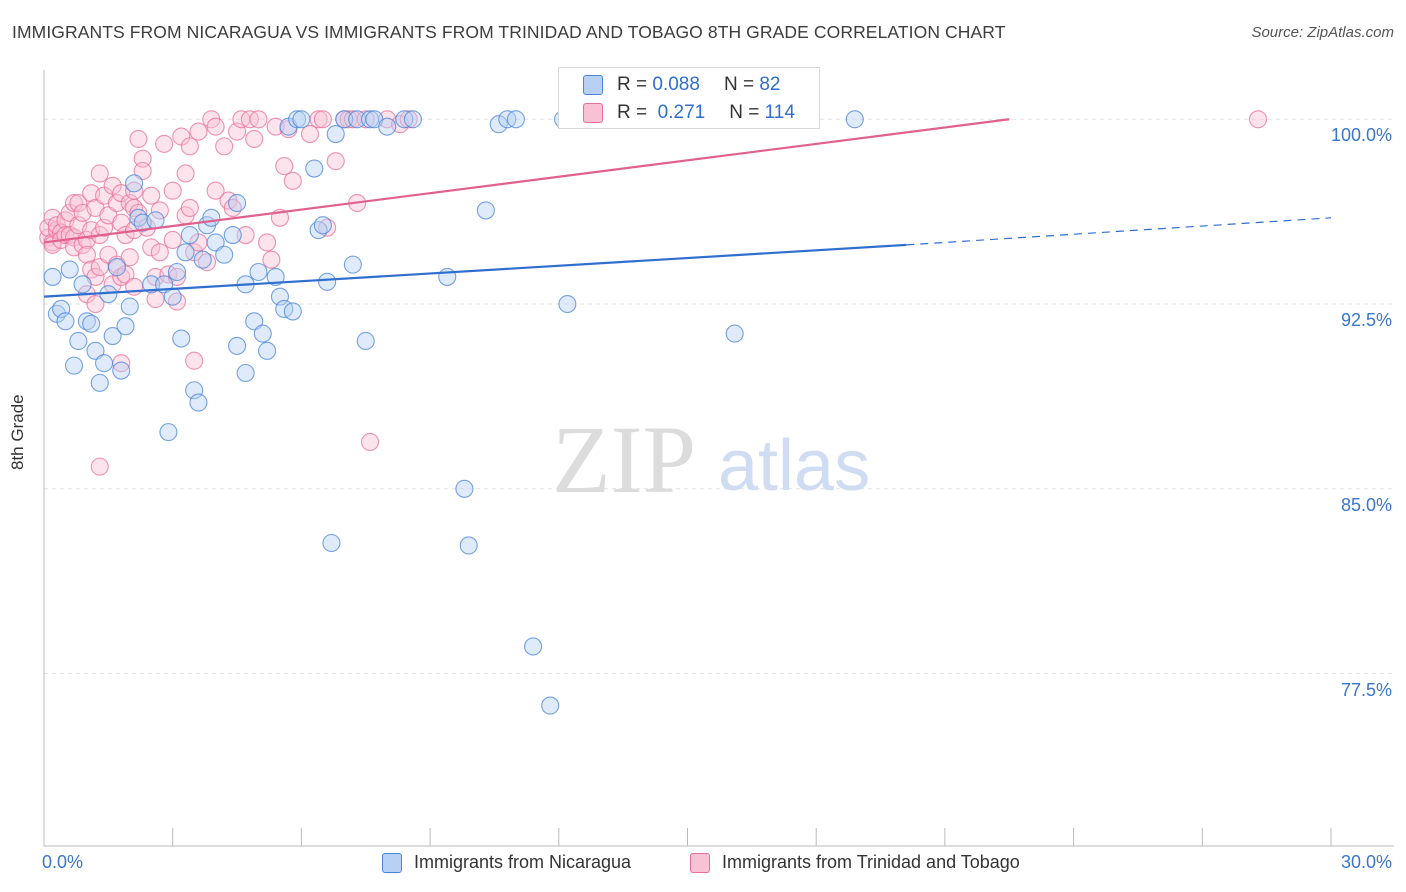 This screenshot has height=892, width=1406. What do you see at coordinates (689, 113) in the screenshot?
I see `stats-row-trinidad: R = 0.271 N = 114` at bounding box center [689, 113].